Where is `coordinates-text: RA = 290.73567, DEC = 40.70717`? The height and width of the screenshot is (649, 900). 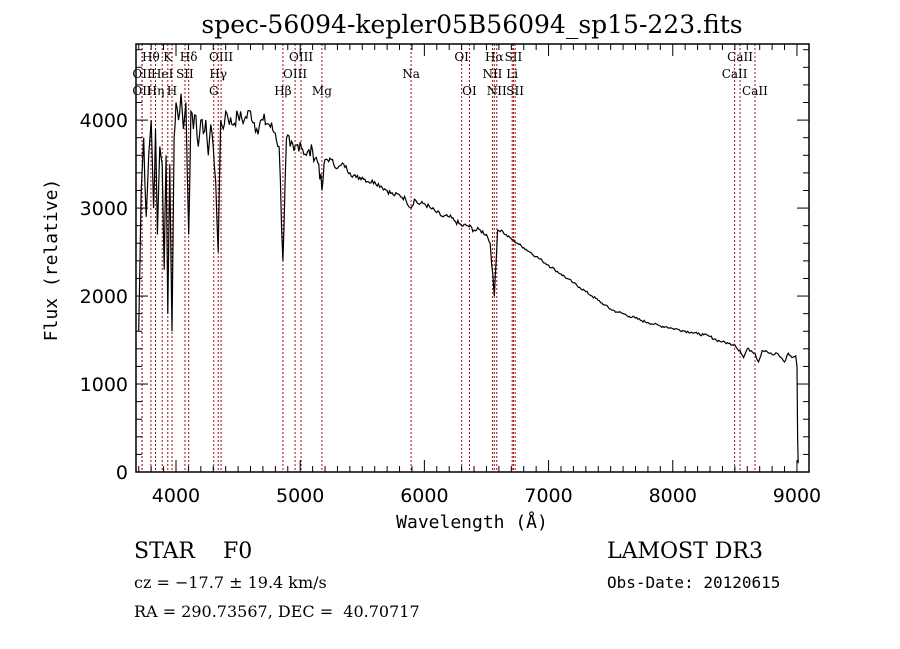 coordinates-text: RA = 290.73567, DEC = 40.70717 is located at coordinates (277, 611).